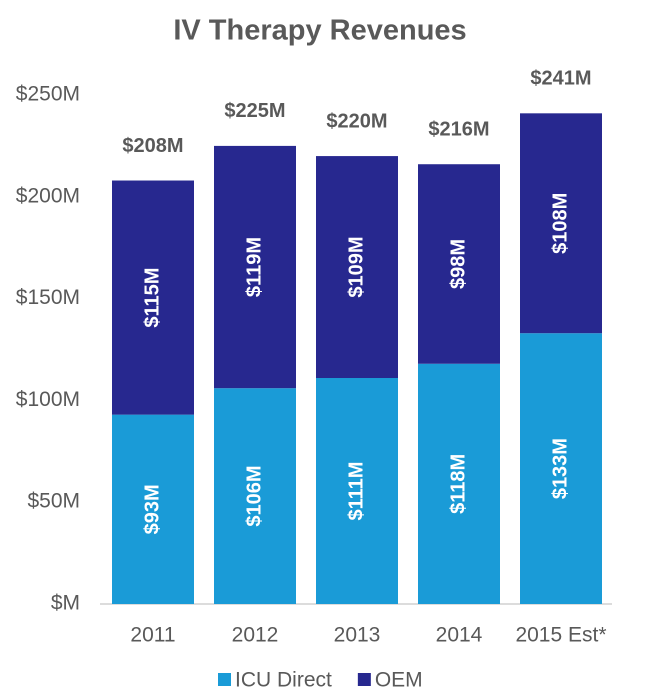 The width and height of the screenshot is (662, 692). I want to click on y-tick-label: $150M, so click(48, 297).